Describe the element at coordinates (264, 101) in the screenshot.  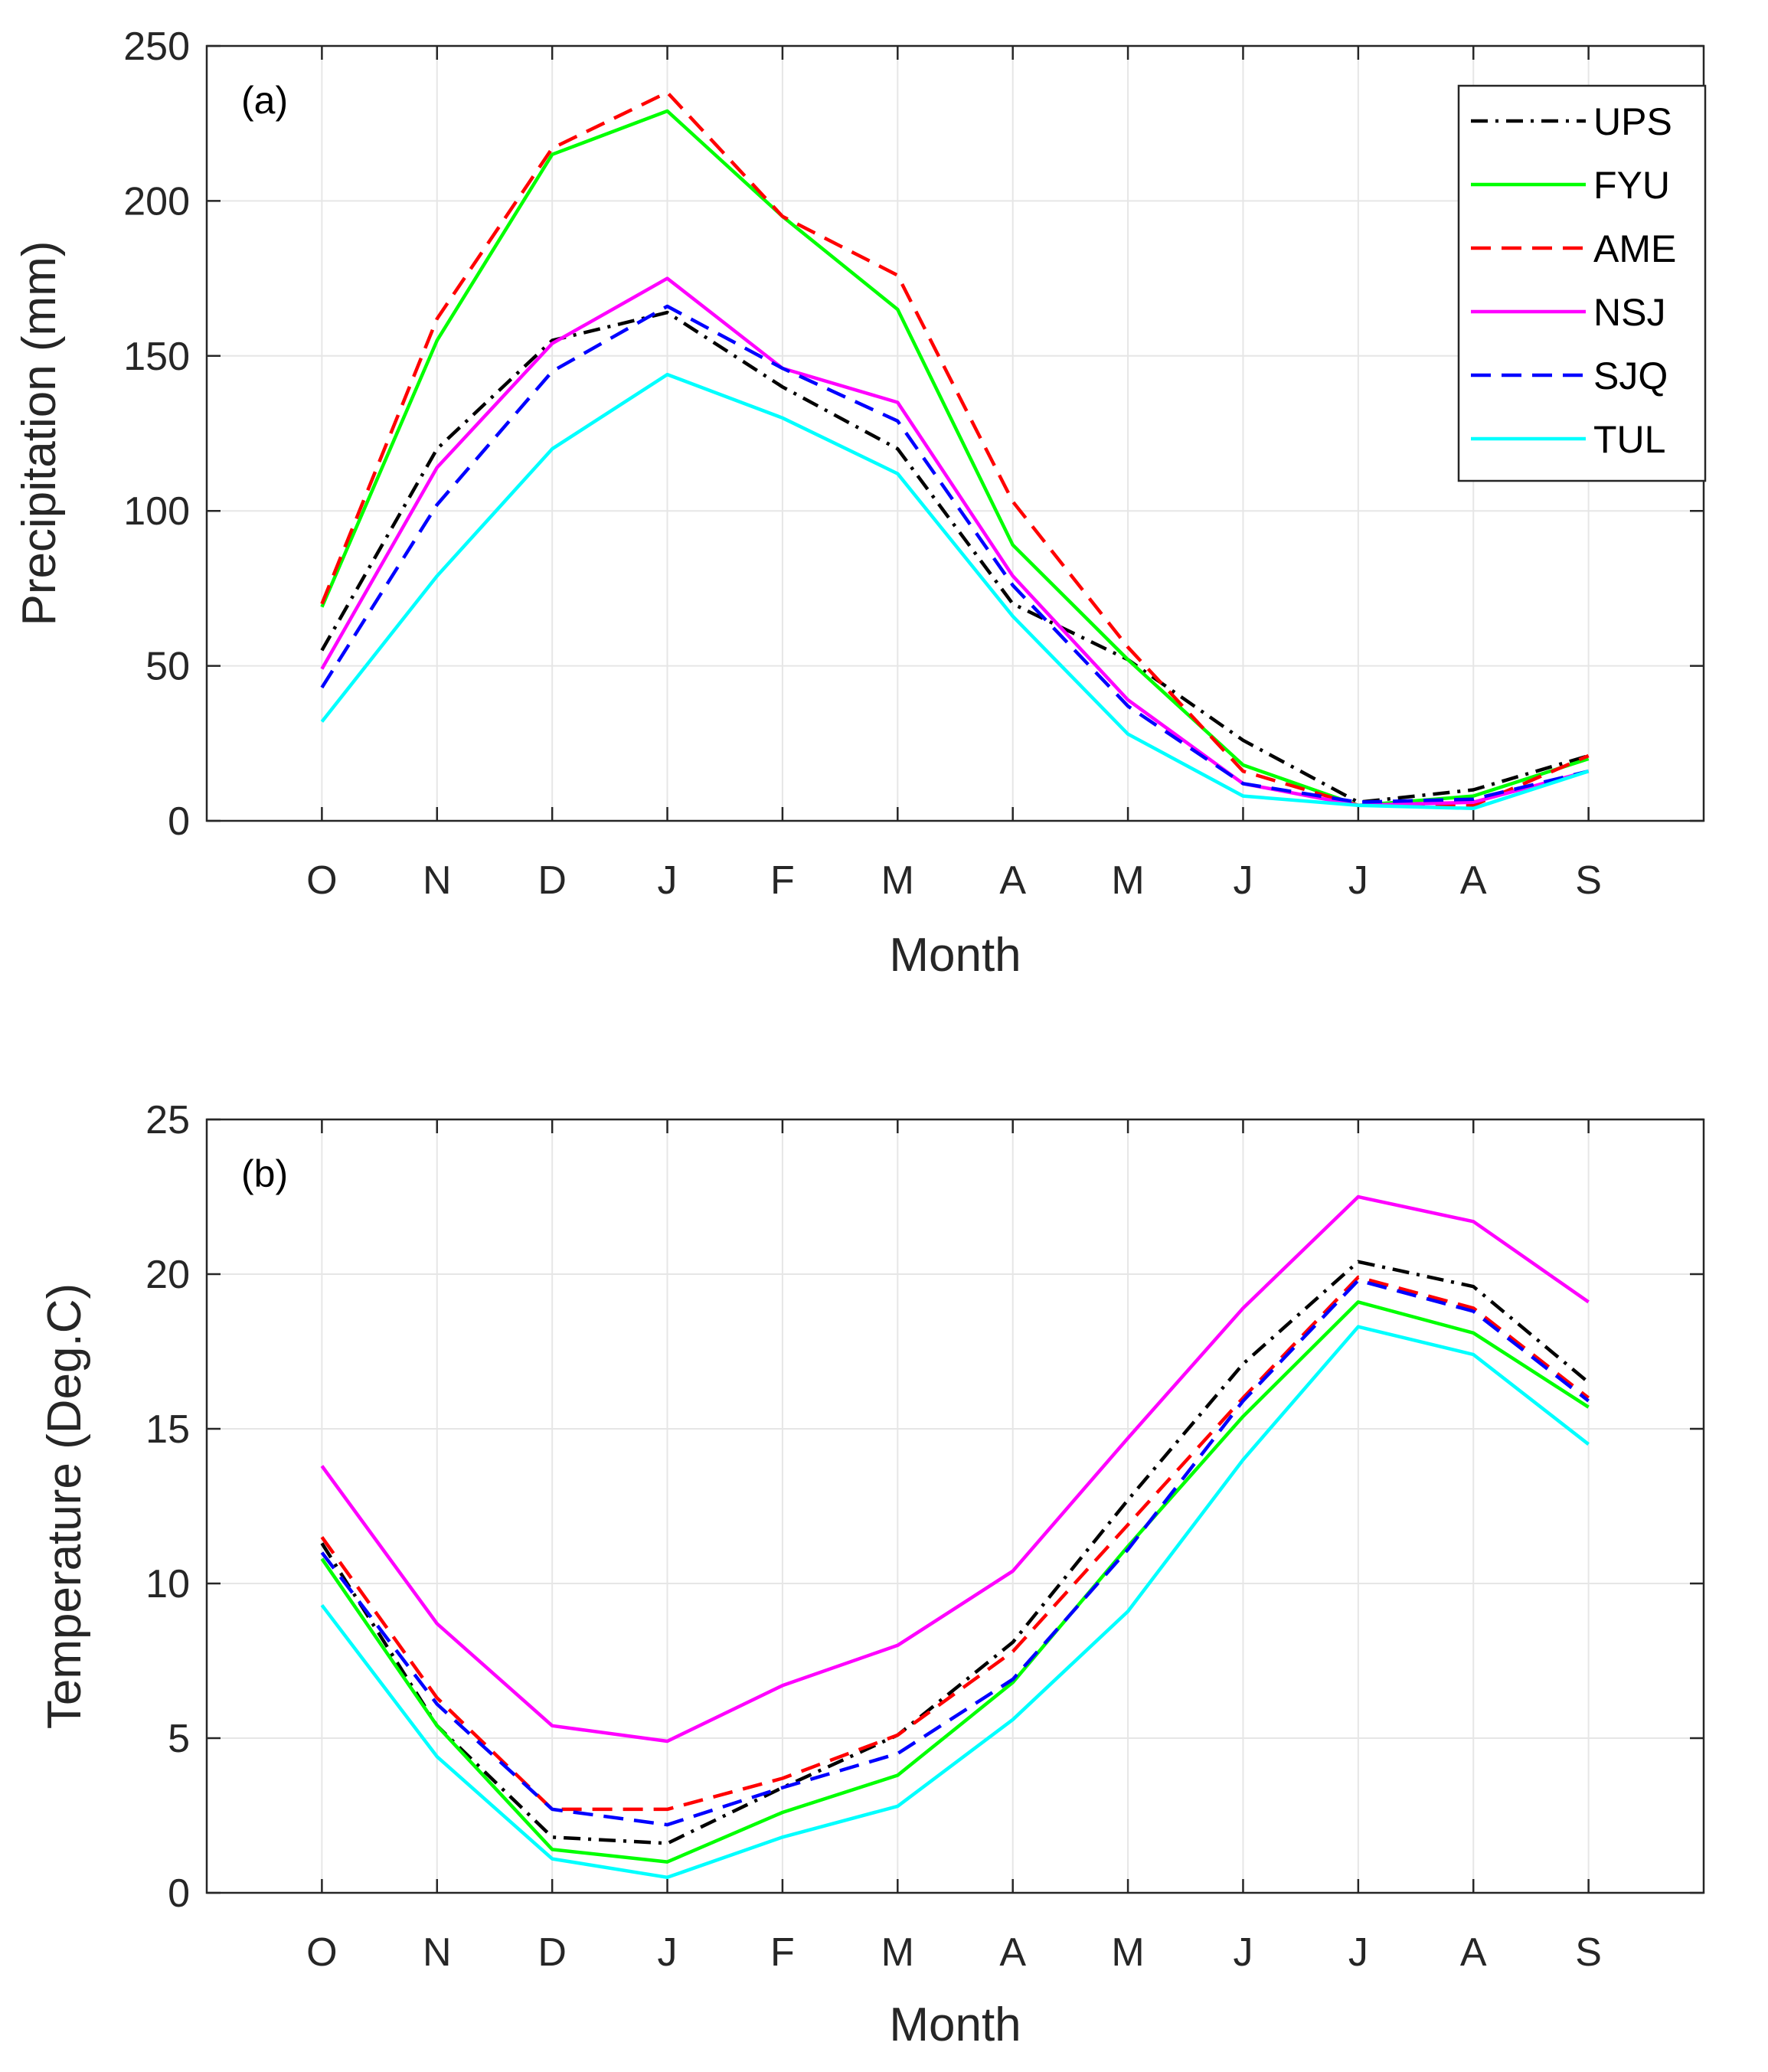
I see `panel-label: (a)` at that location.